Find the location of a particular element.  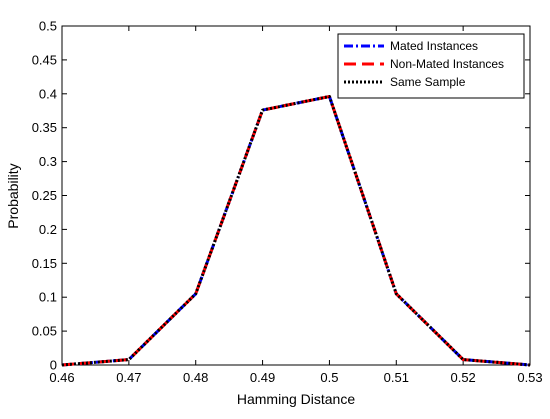

x-axis-title: Hamming Distance is located at coordinates (296, 399).